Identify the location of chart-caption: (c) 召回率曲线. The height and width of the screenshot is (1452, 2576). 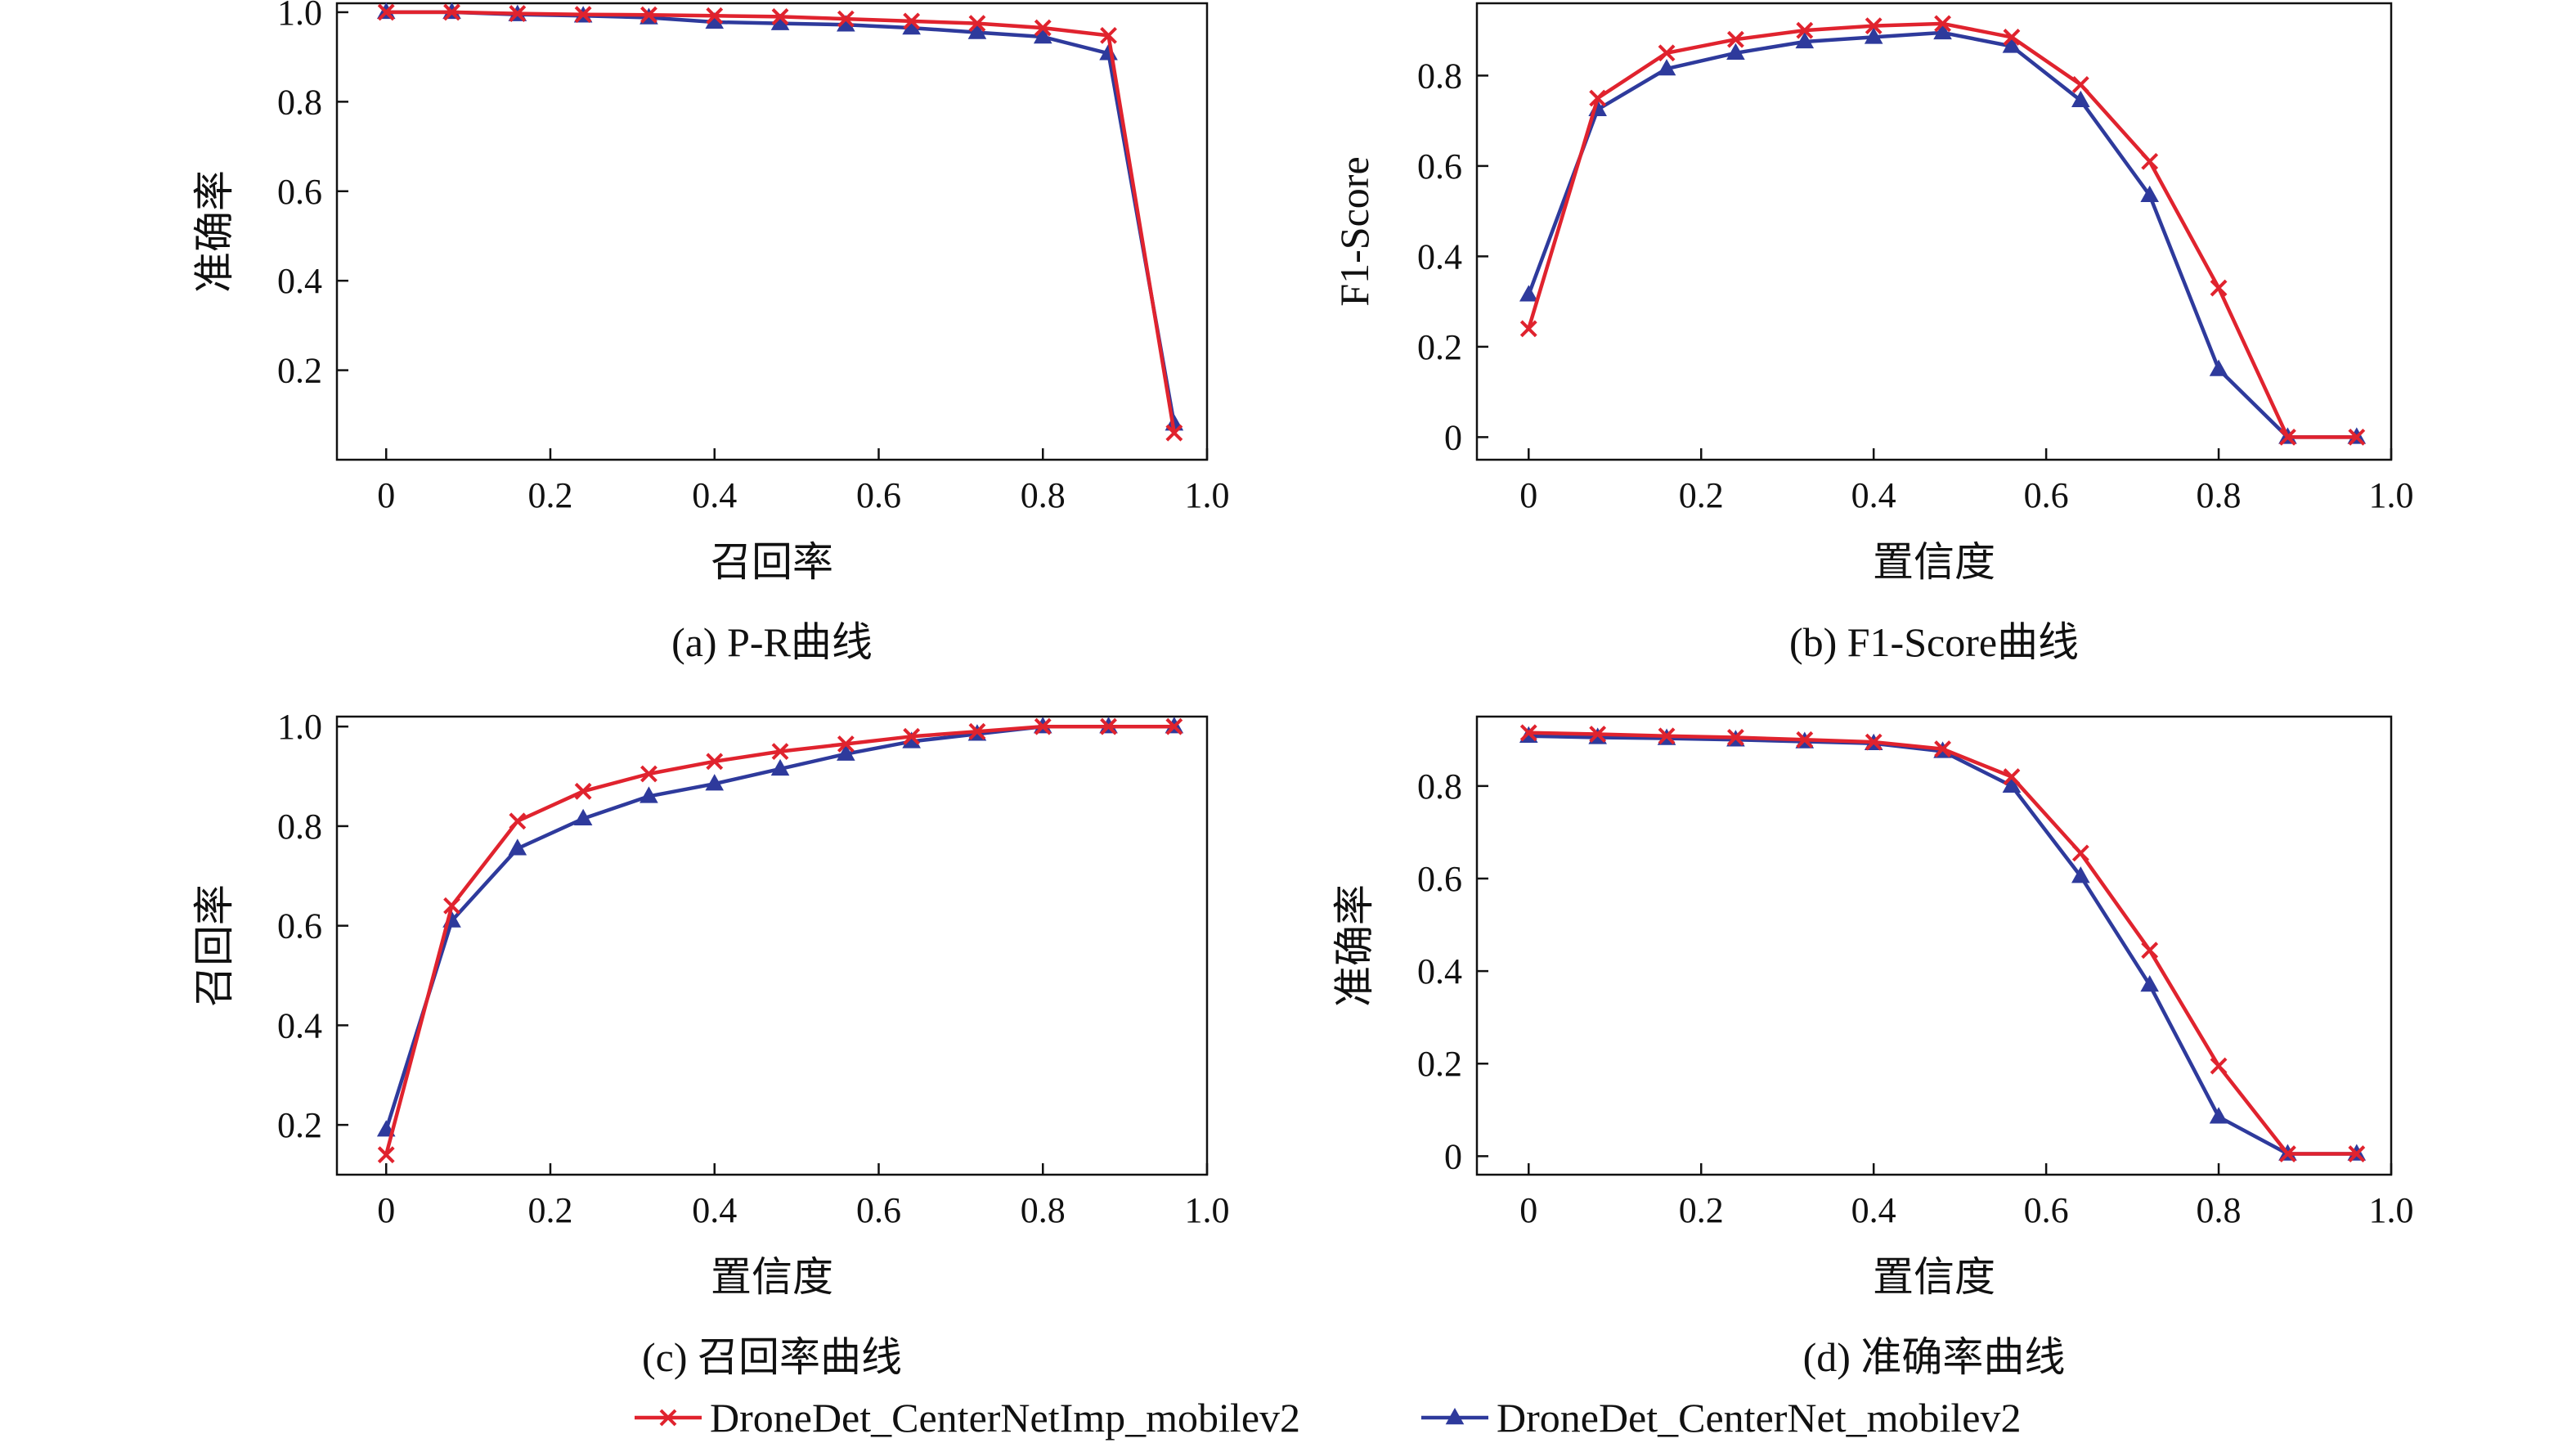
(772, 1357).